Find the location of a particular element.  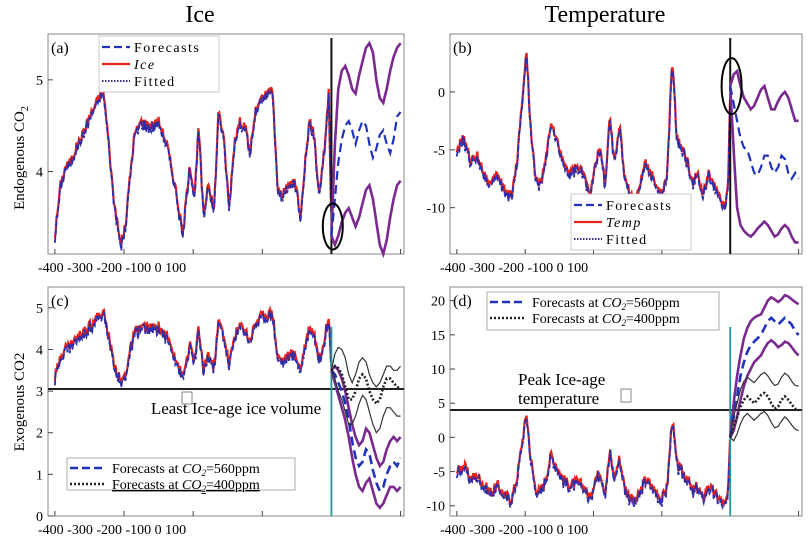

y-tick-label-d: 15 is located at coordinates (438, 336).